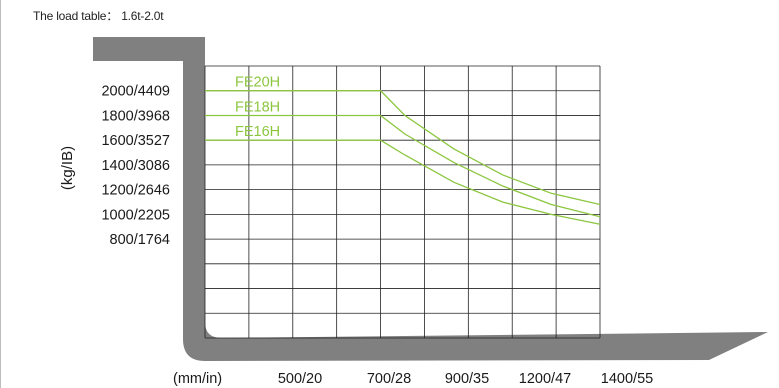 The height and width of the screenshot is (388, 779). I want to click on series-line-fe18h, so click(403, 166).